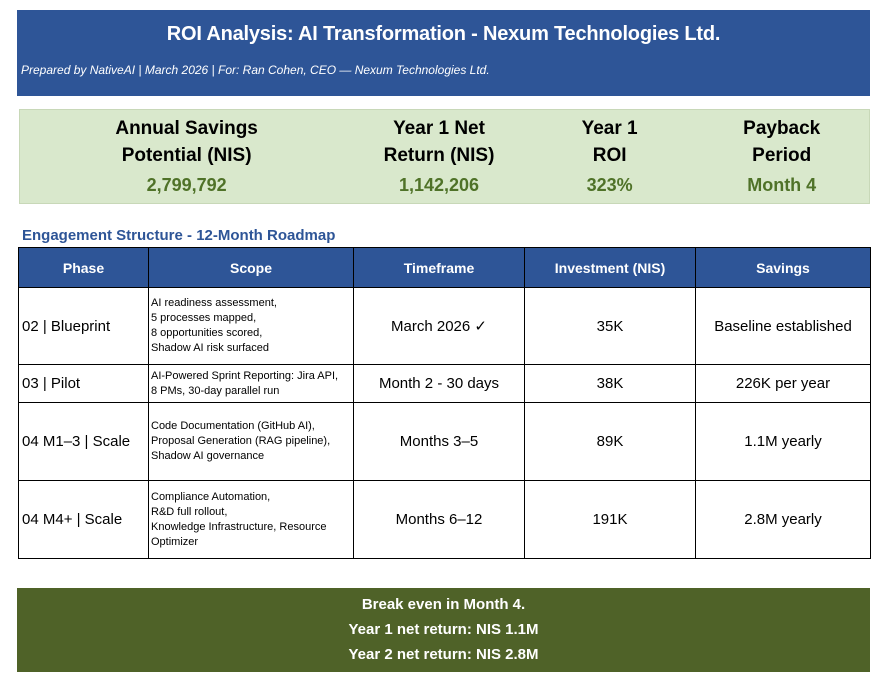 This screenshot has width=887, height=688. What do you see at coordinates (439, 185) in the screenshot?
I see `kpi-value: 1,142,206` at bounding box center [439, 185].